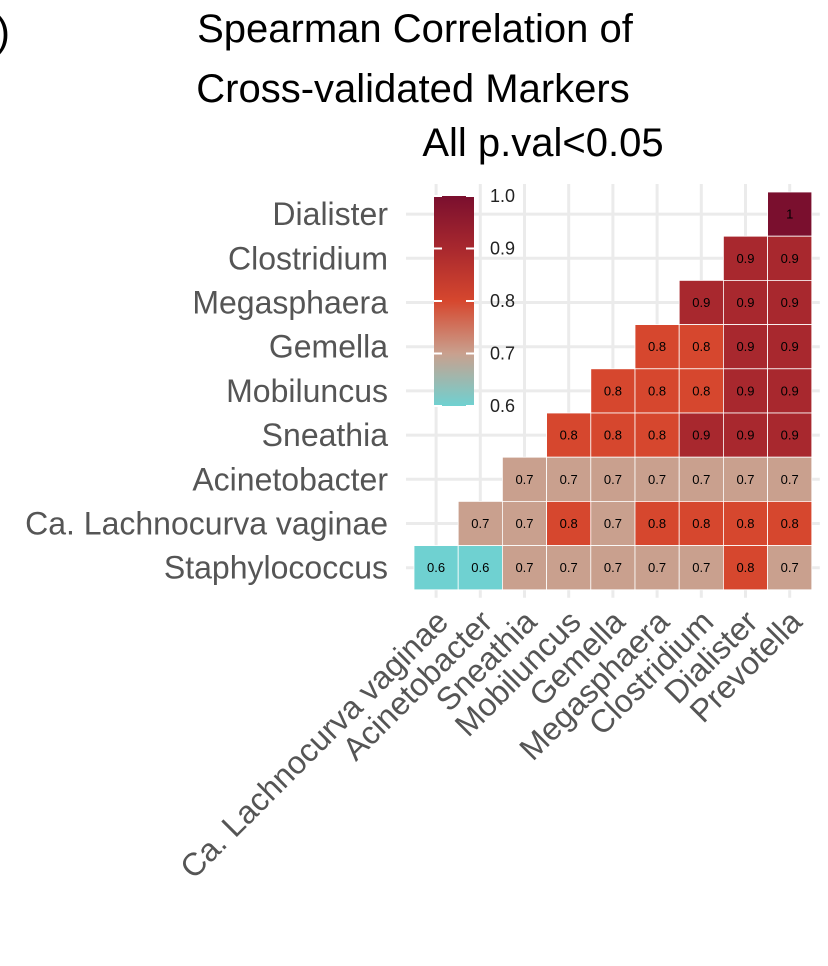  What do you see at coordinates (328, 347) in the screenshot?
I see `y-axis-label: Gemella` at bounding box center [328, 347].